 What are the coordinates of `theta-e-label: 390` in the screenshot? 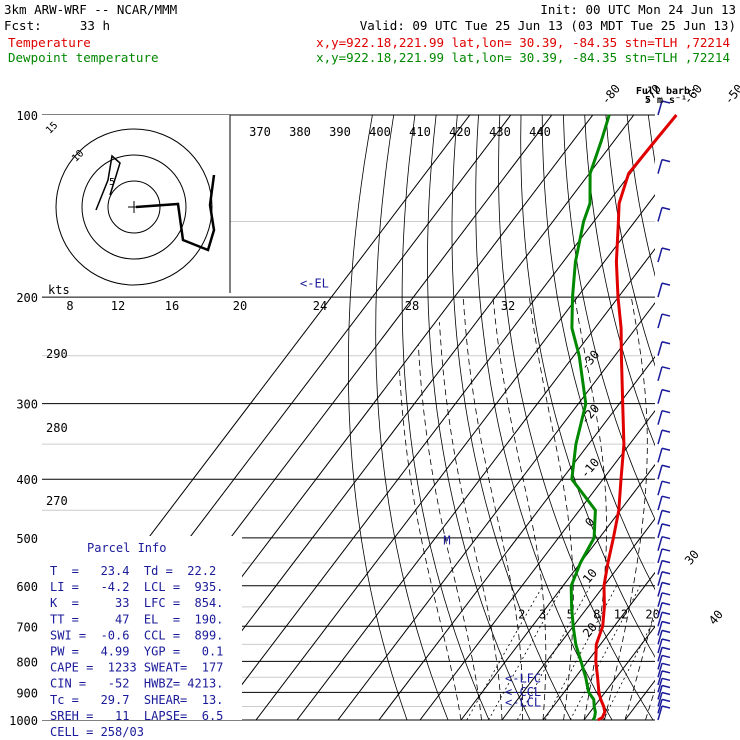 It's located at (340, 132).